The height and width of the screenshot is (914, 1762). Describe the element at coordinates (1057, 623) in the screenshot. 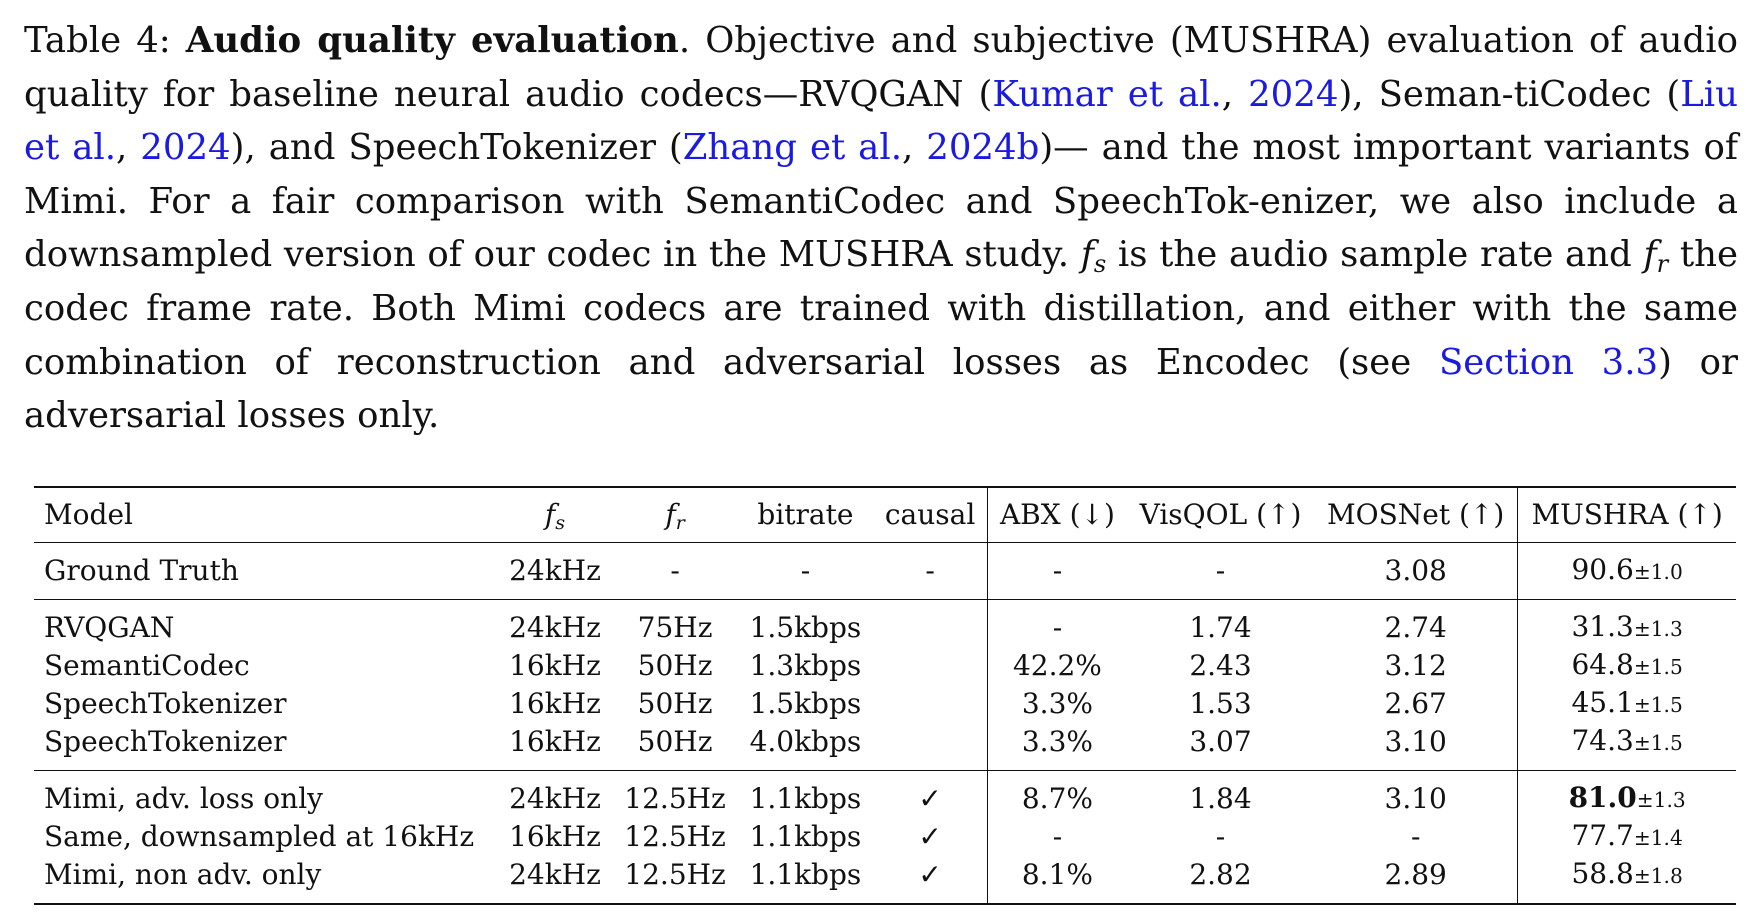

I see `cell-abx: -` at that location.